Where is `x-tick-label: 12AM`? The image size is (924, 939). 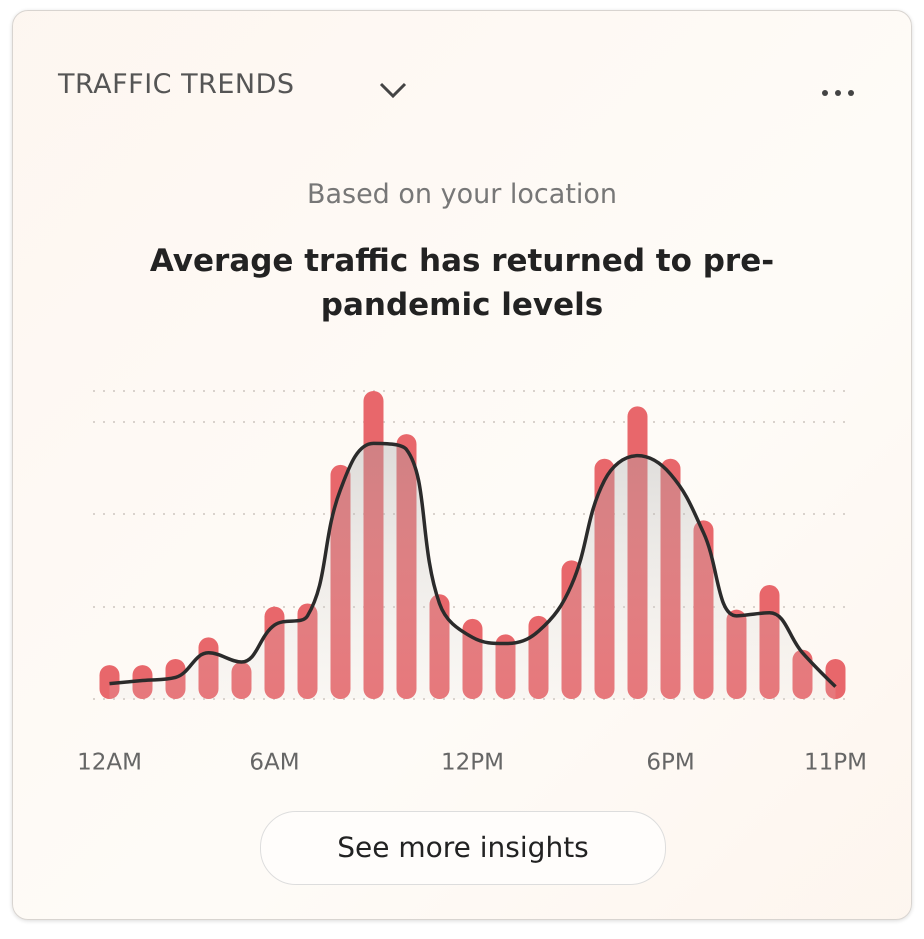 x-tick-label: 12AM is located at coordinates (109, 763).